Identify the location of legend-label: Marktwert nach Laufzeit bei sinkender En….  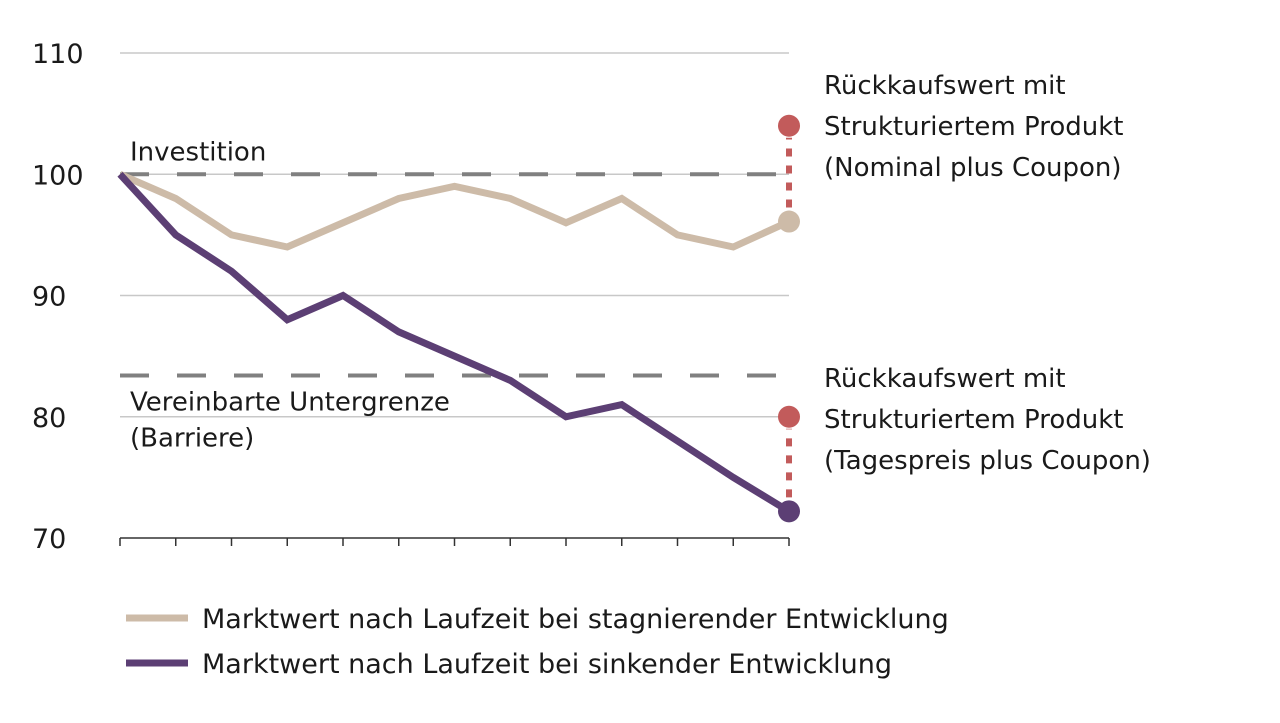
(547, 664).